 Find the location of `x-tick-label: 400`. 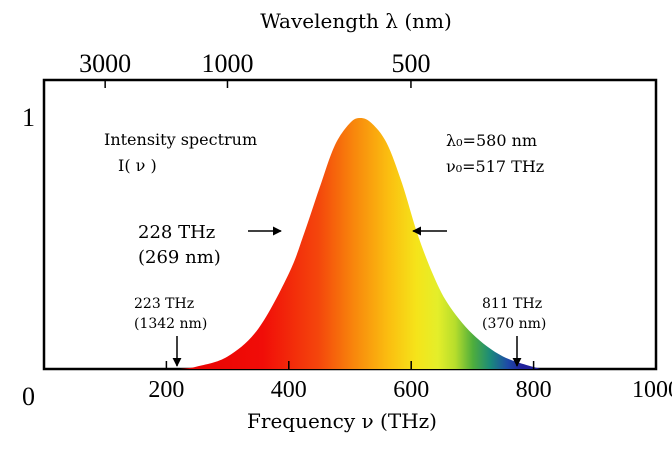

x-tick-label: 400 is located at coordinates (289, 390).